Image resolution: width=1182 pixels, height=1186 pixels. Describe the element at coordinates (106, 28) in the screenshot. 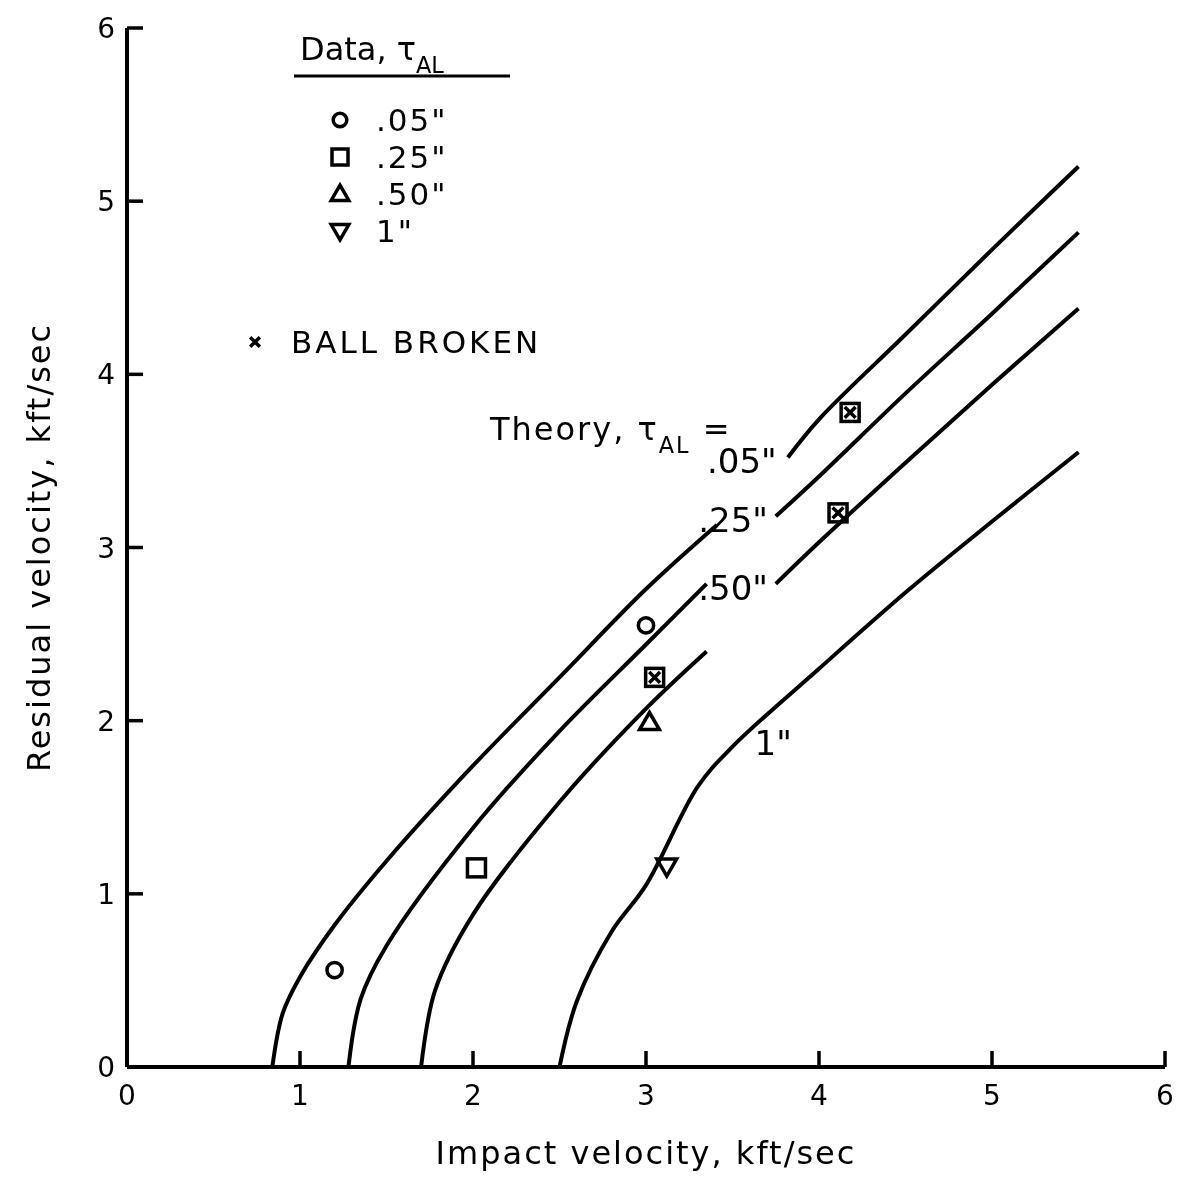

I see `y-tick-label: 6` at that location.